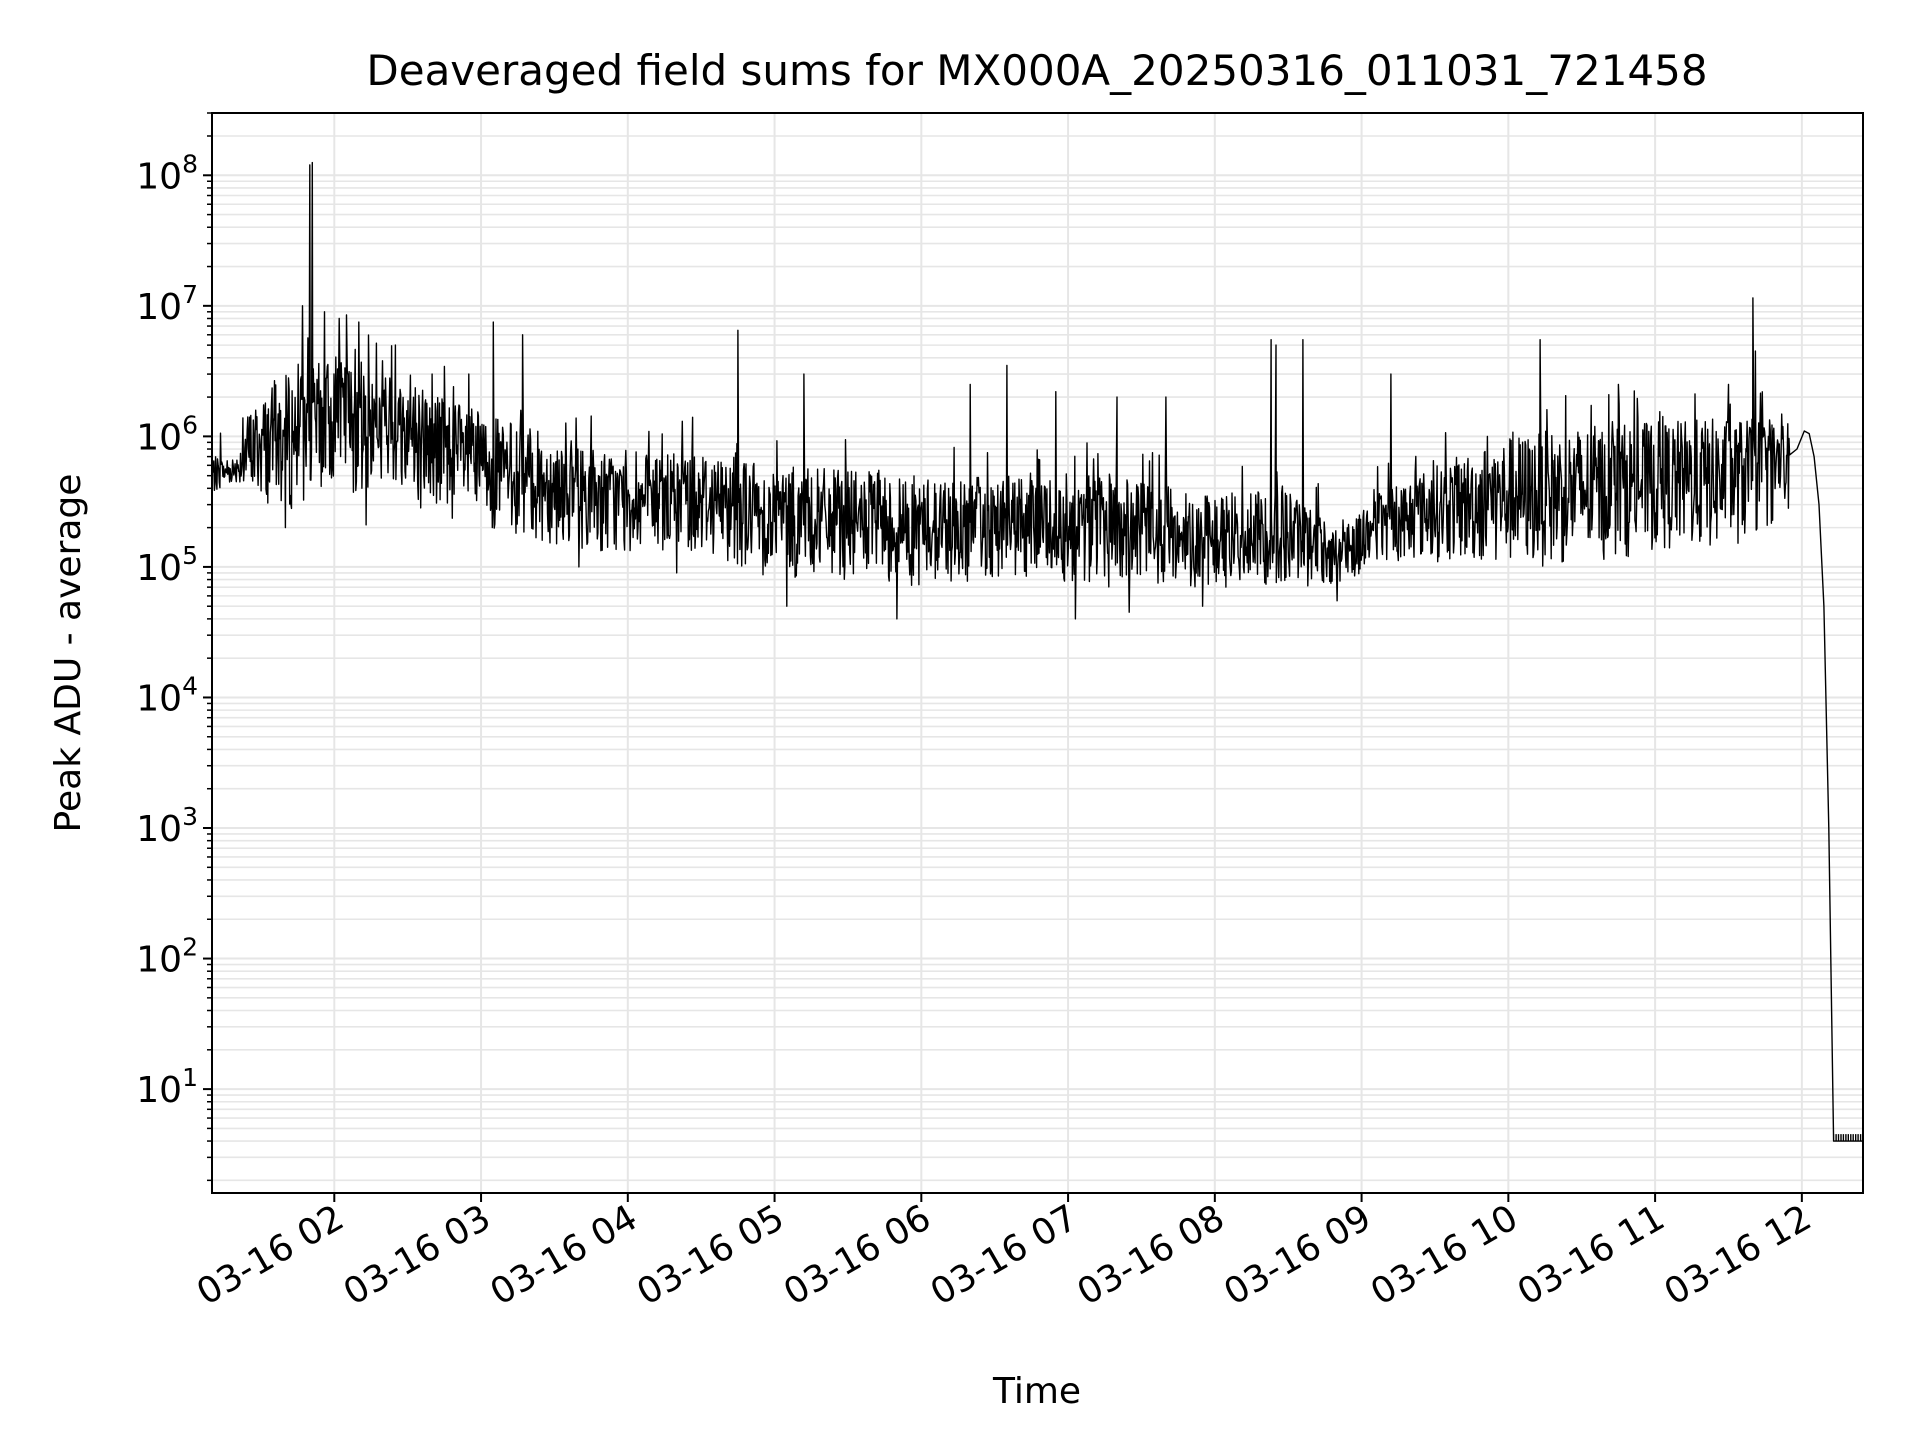 The height and width of the screenshot is (1444, 1920). Describe the element at coordinates (167, 1087) in the screenshot. I see `y-tick-label: 10¹` at that location.